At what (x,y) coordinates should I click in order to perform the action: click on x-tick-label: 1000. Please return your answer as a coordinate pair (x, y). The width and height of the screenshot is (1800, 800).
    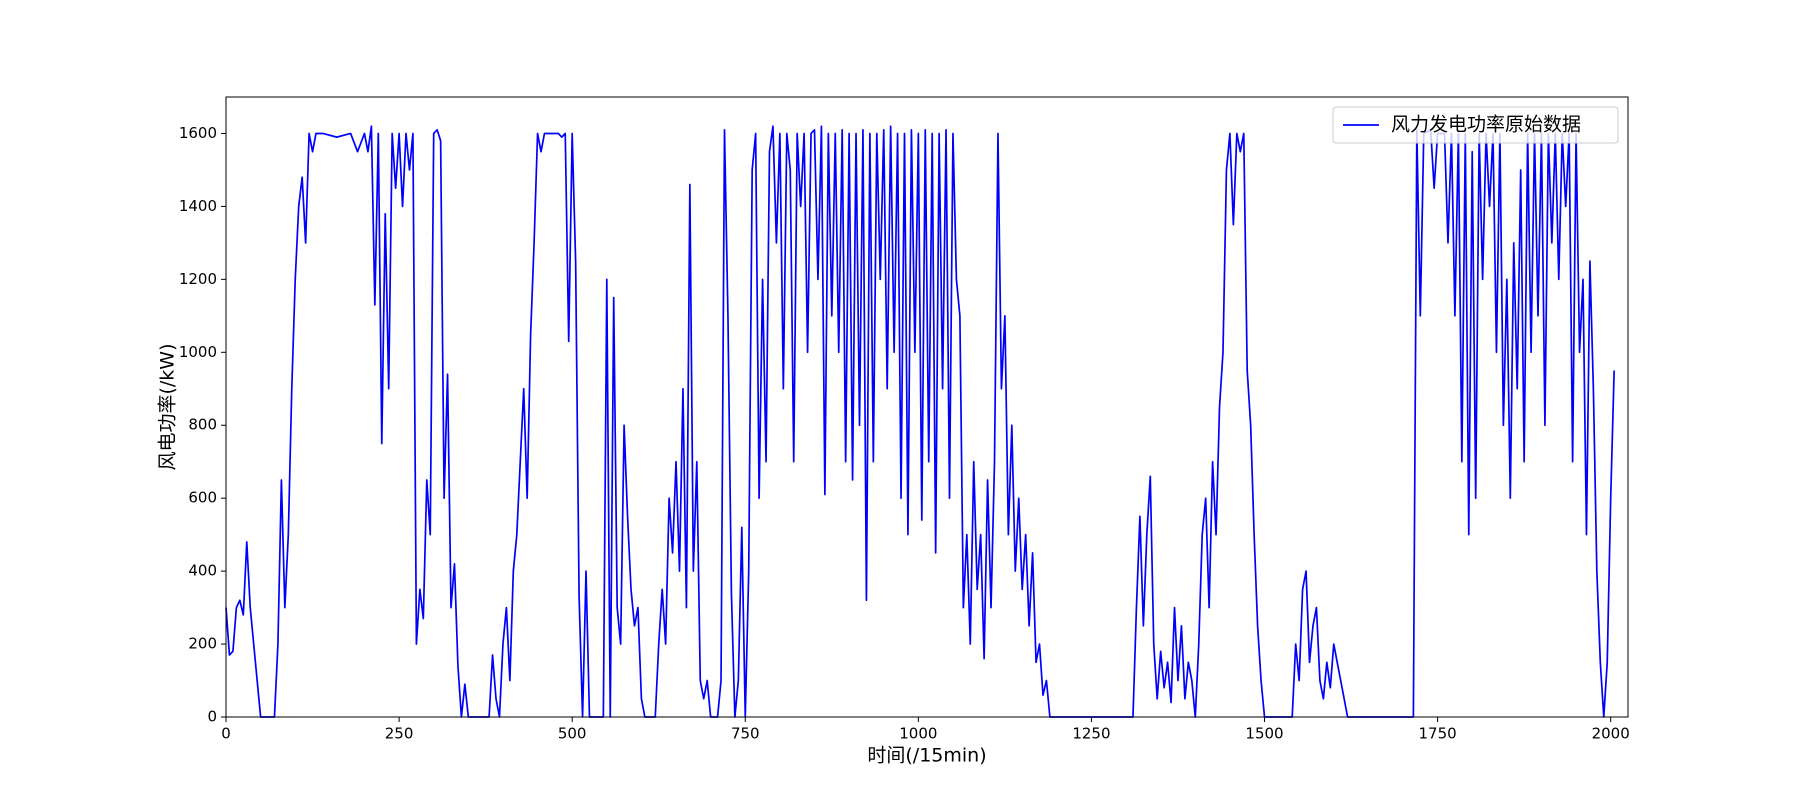
    Looking at the image, I should click on (918, 734).